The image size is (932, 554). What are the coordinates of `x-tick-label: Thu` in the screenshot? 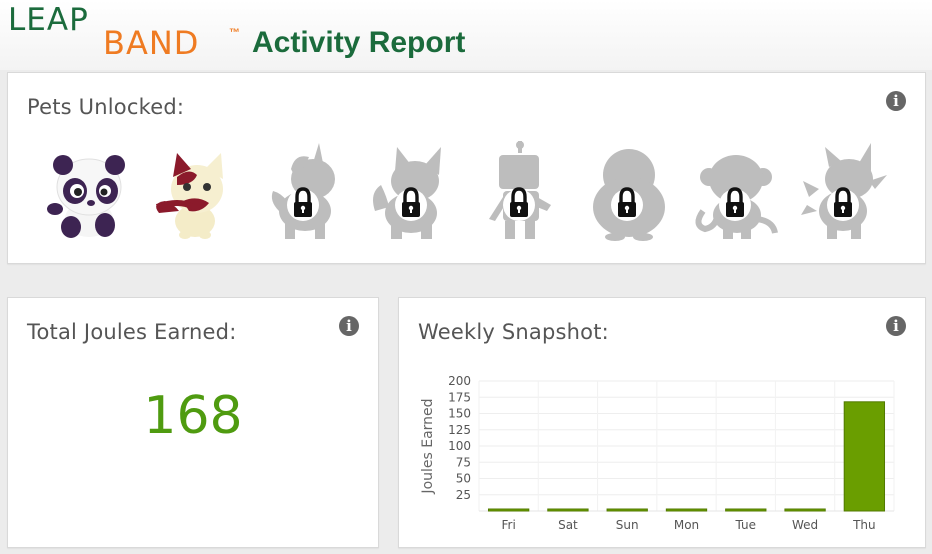 It's located at (864, 525).